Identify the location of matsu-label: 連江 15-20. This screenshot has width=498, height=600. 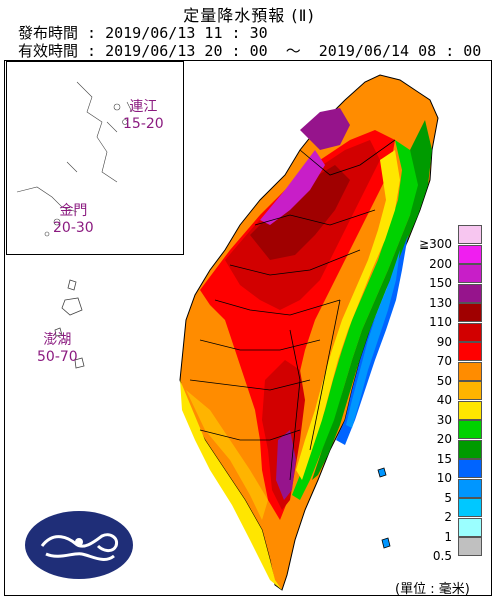
(143, 116).